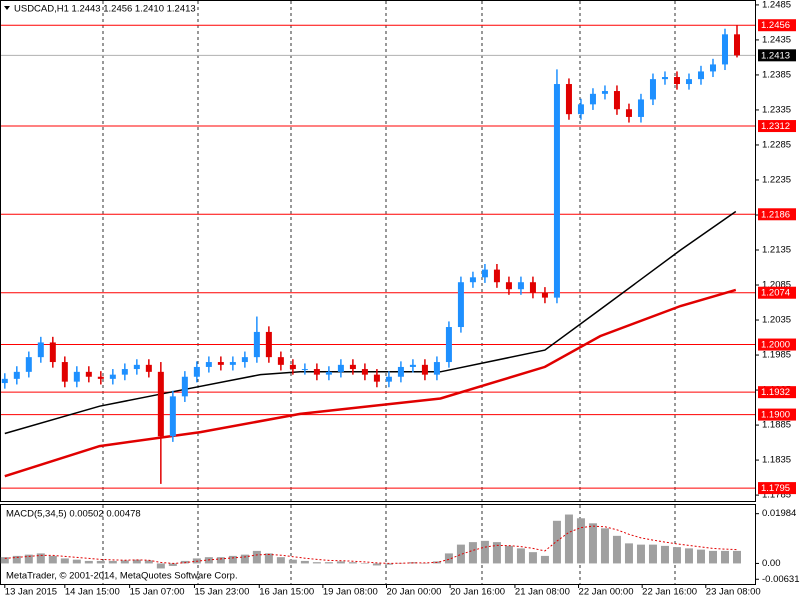 This screenshot has height=600, width=800. I want to click on y-tick-label: 1.1835, so click(776, 460).